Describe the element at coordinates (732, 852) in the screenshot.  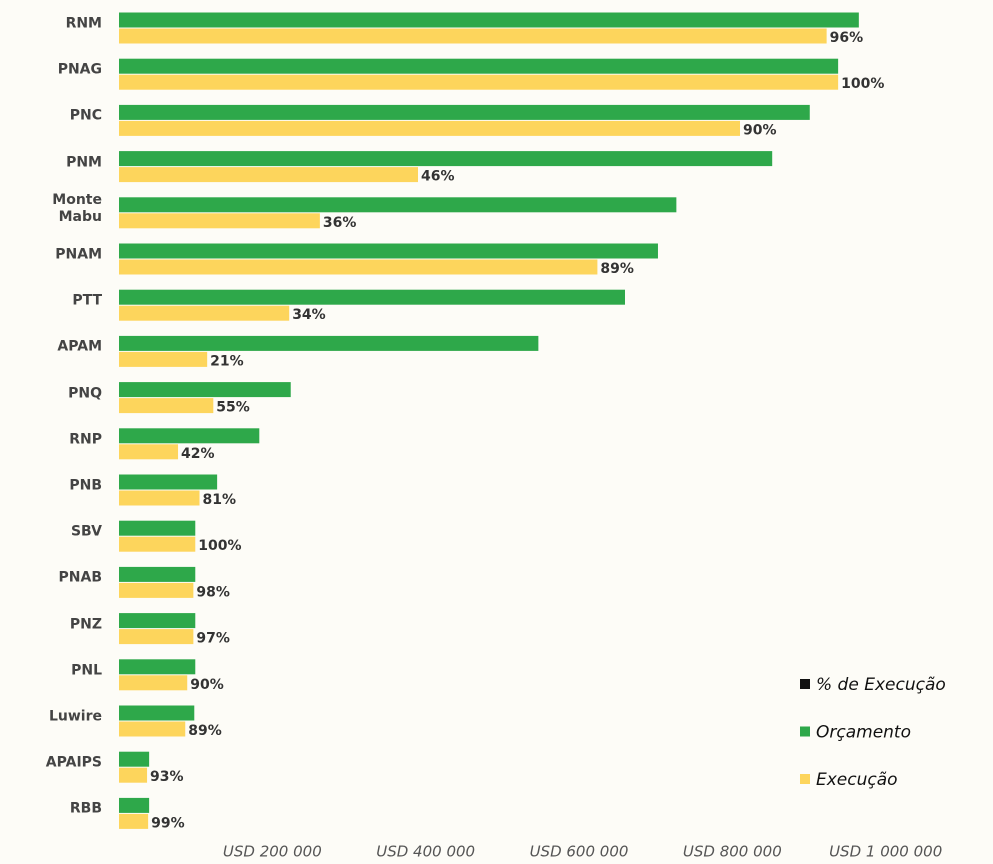
I see `x-tick-label: USD 800 000` at that location.